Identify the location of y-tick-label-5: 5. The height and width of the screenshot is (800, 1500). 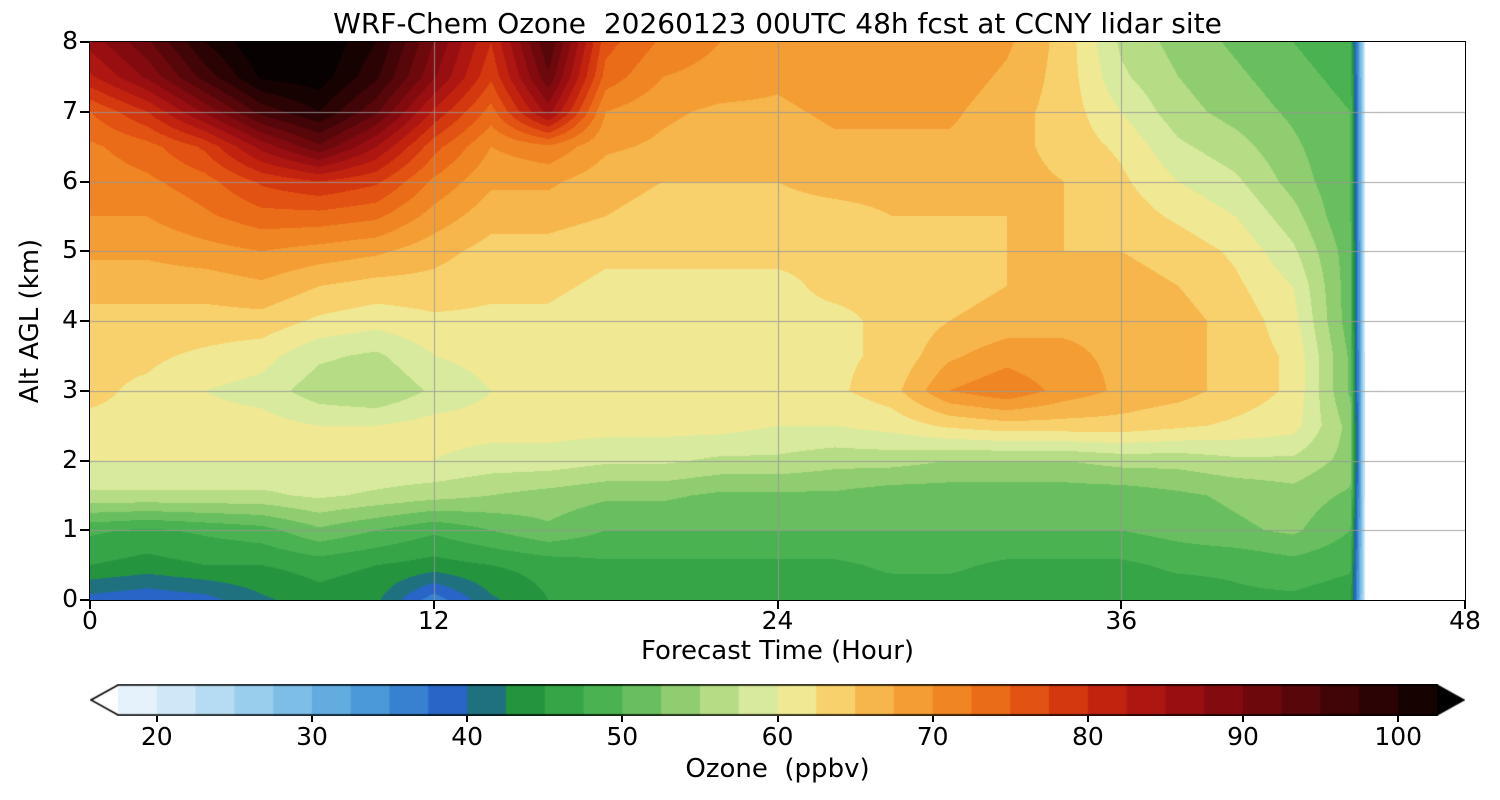
(70, 250).